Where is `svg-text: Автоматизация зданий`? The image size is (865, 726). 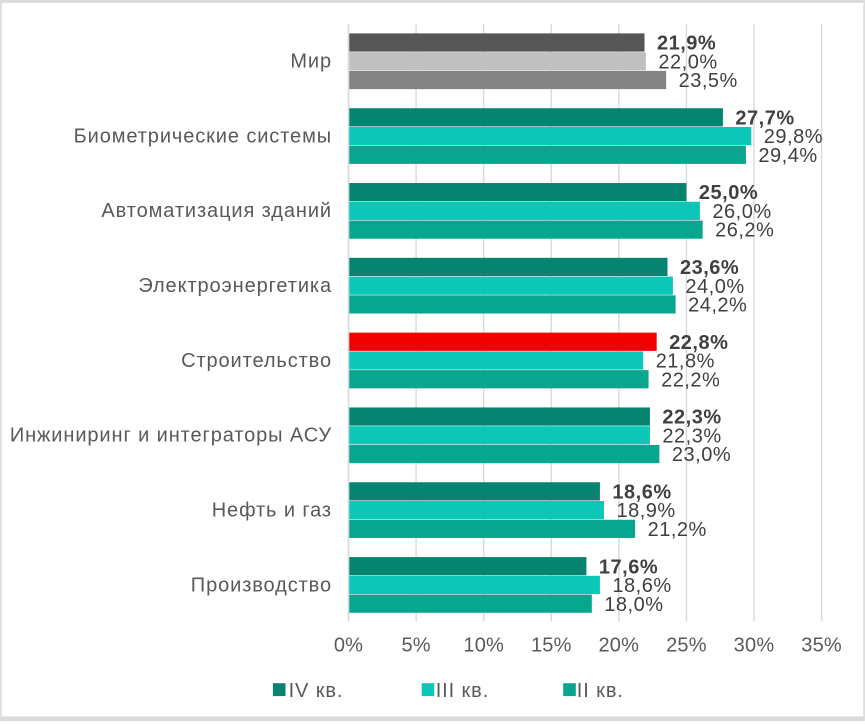
svg-text: Автоматизация зданий is located at coordinates (216, 211).